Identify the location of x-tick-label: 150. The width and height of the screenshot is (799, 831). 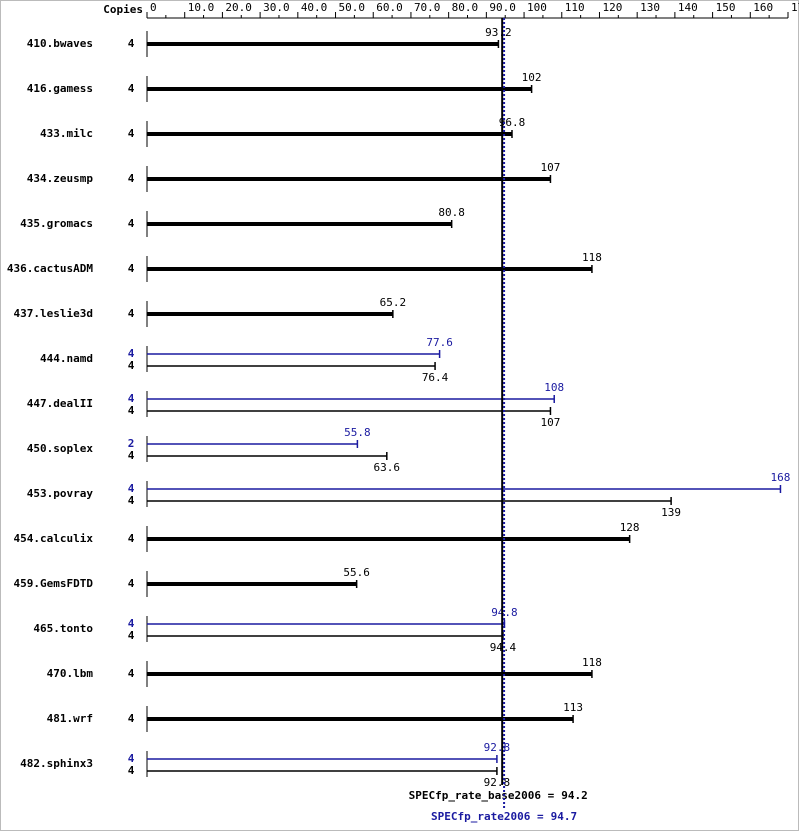
(726, 7).